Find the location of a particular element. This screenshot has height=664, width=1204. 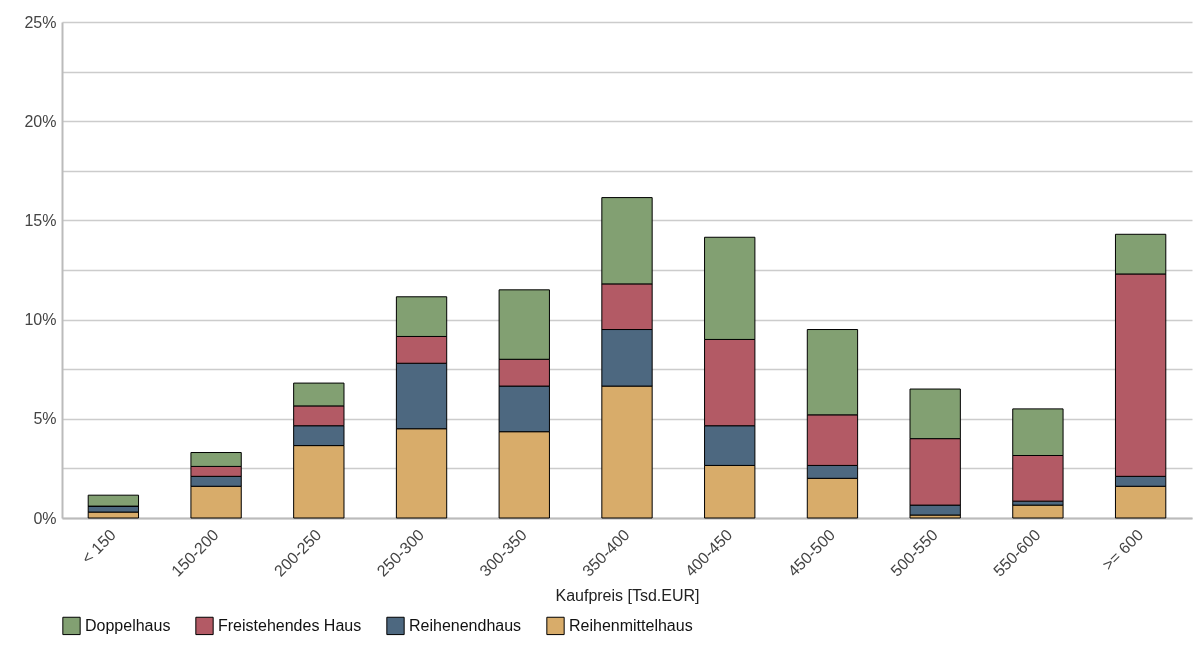

x-tick-label: < 150 is located at coordinates (99, 546).